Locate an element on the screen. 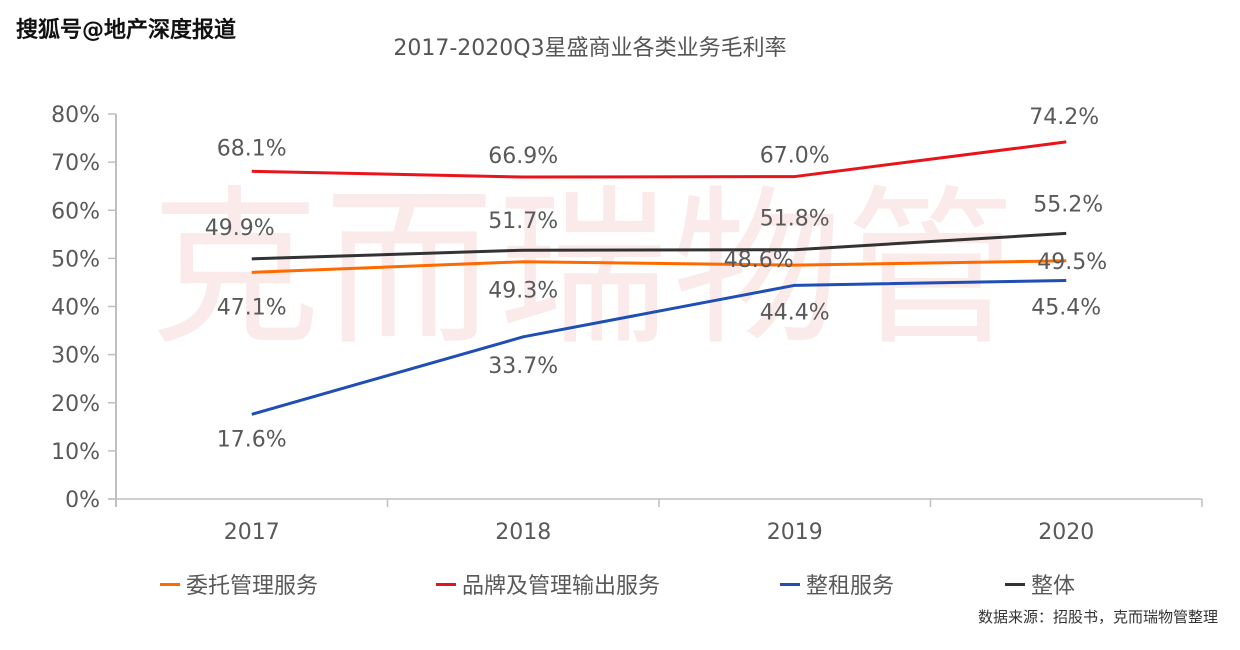  data-label: 74.2% is located at coordinates (1064, 117).